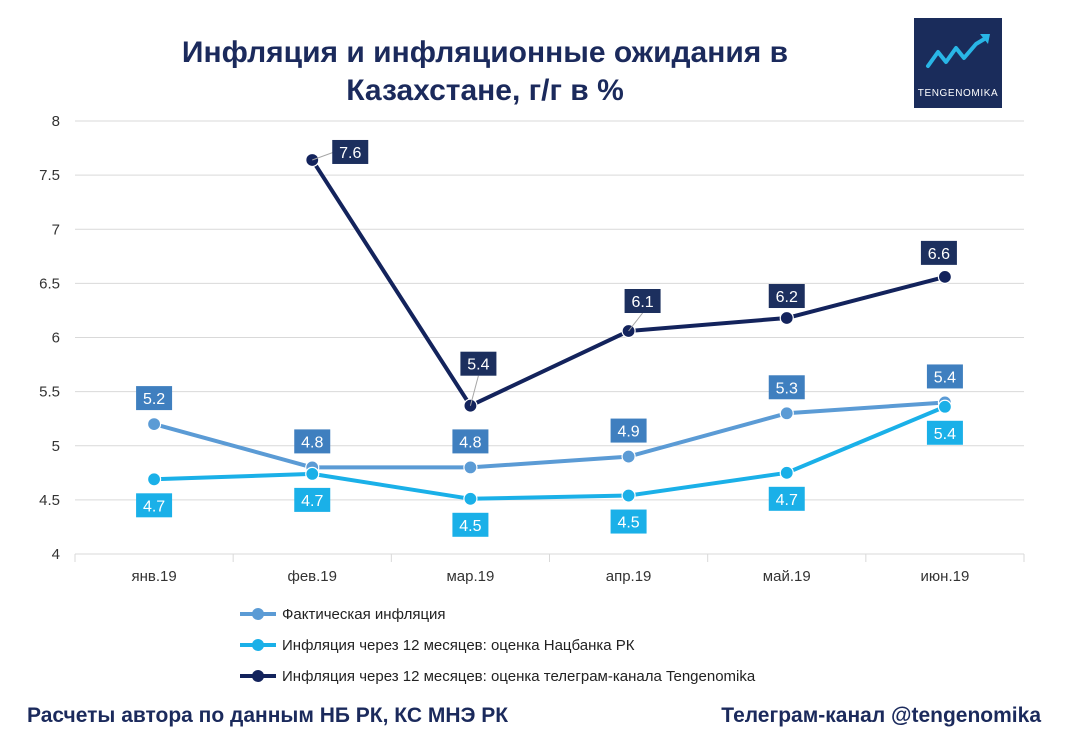 The width and height of the screenshot is (1088, 748). I want to click on tengenomika-logo: TENGENOMIKA, so click(958, 63).